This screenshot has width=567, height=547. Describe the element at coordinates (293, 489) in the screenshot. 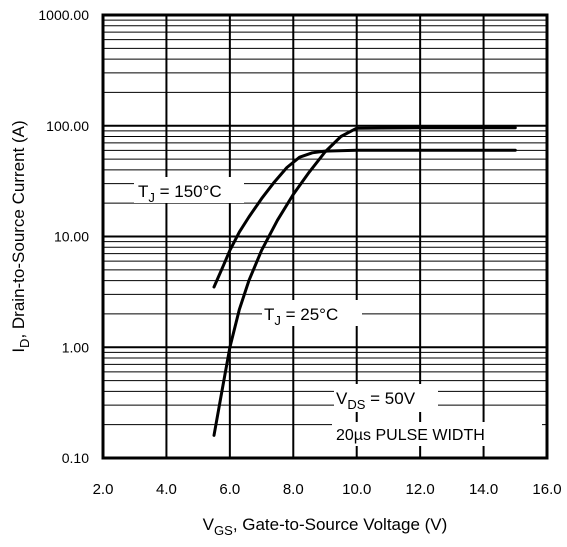

I see `x-tick-label: 8.0` at that location.